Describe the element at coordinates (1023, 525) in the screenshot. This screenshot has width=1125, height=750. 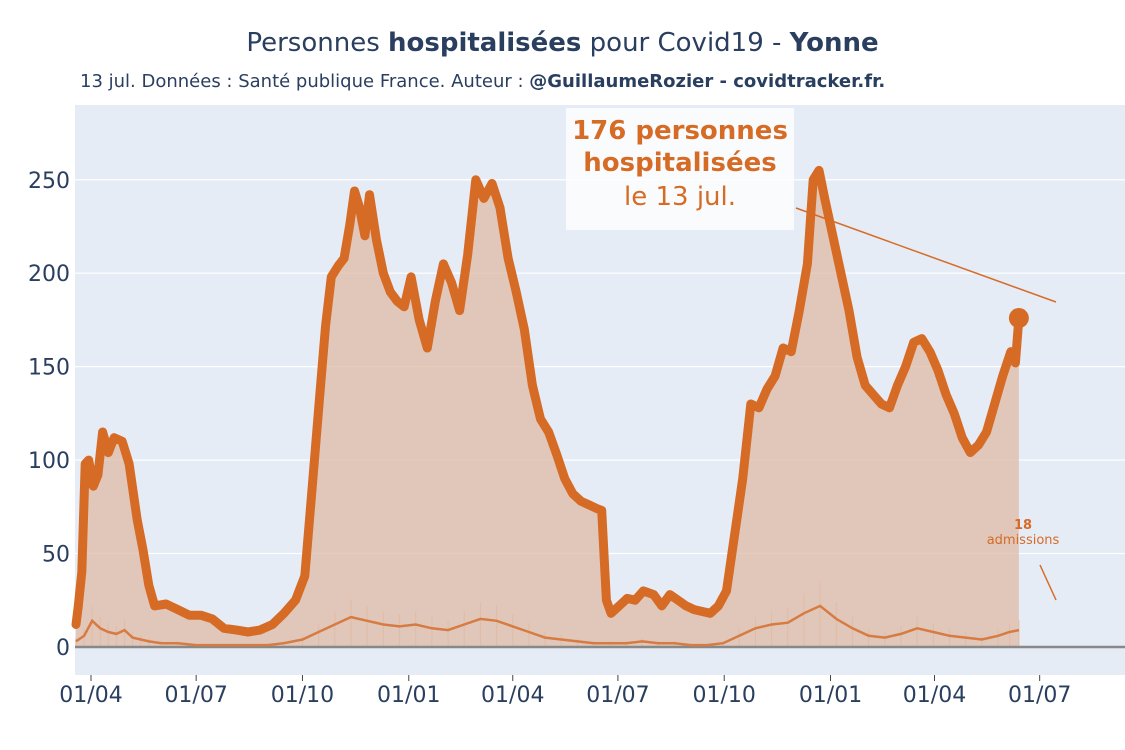
I see `admissions-value: 18` at that location.